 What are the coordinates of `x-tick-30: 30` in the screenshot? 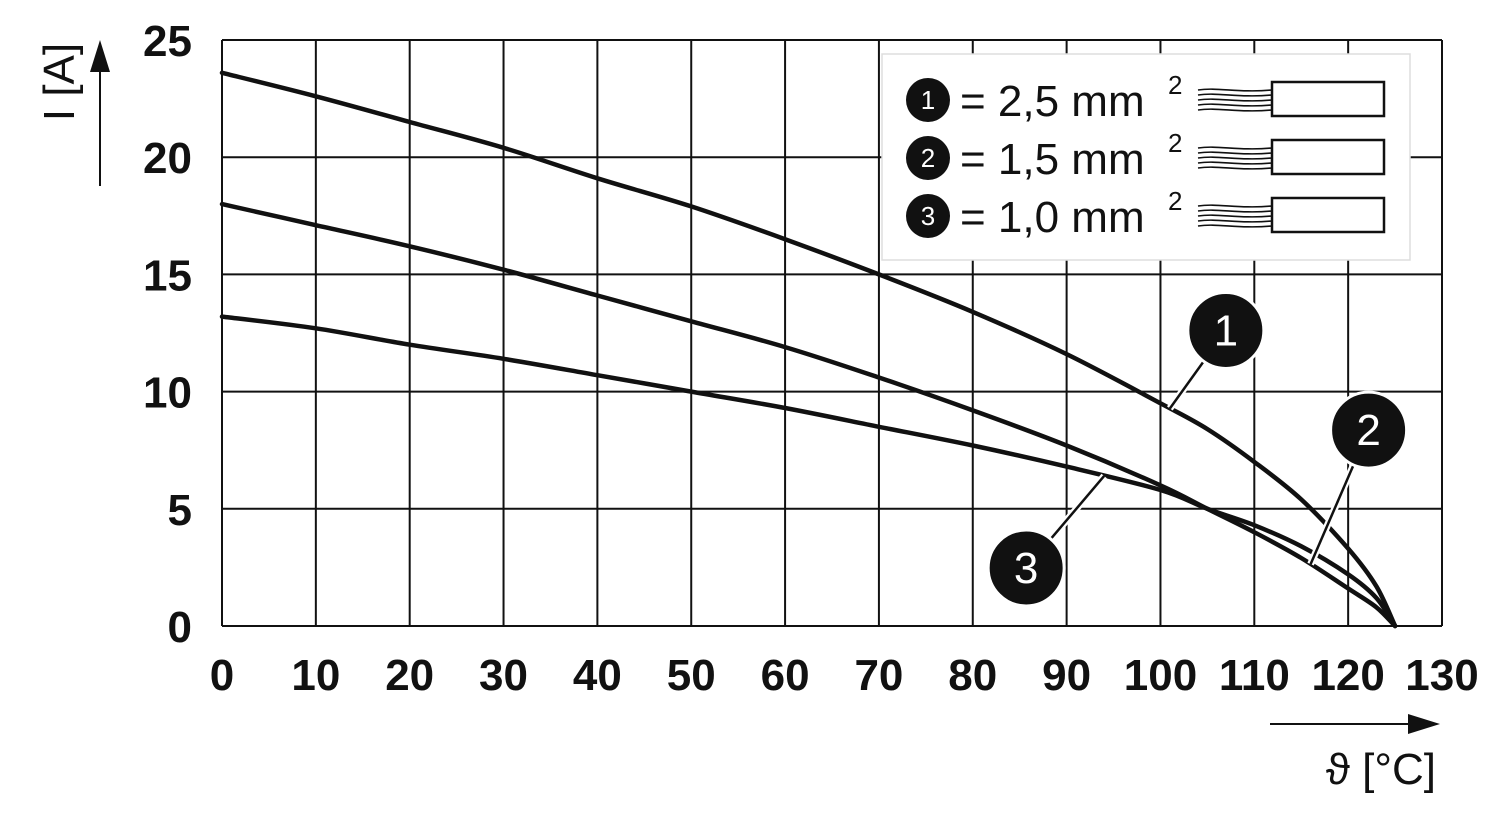 It's located at (503, 675).